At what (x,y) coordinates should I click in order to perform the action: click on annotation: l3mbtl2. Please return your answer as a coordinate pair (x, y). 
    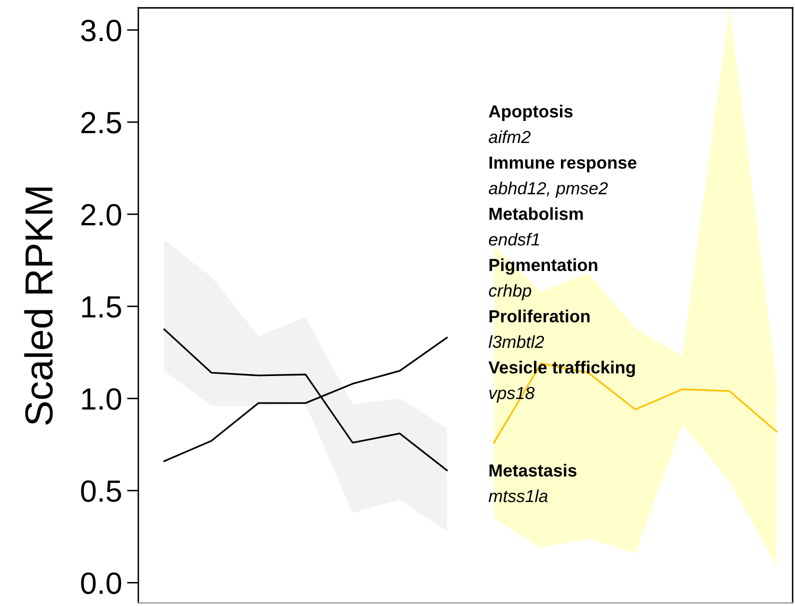
    Looking at the image, I should click on (516, 341).